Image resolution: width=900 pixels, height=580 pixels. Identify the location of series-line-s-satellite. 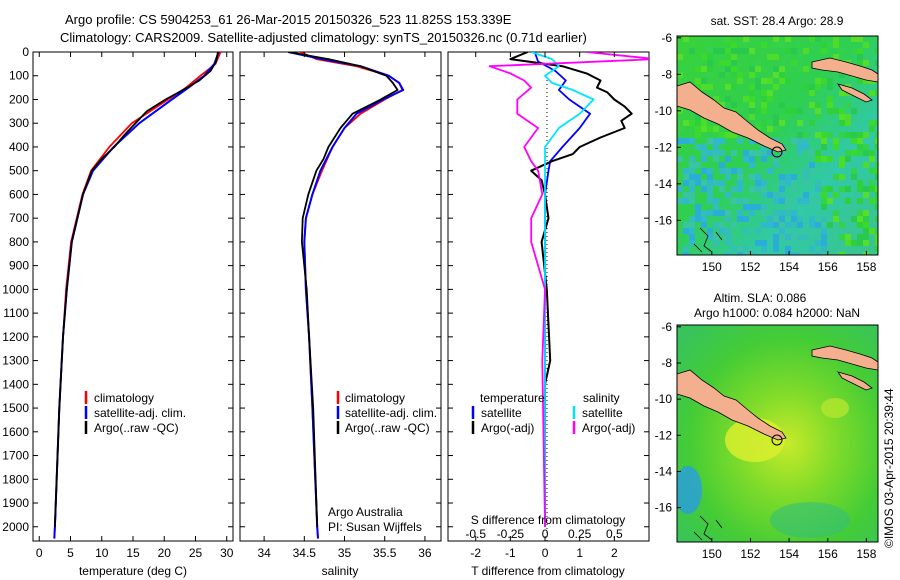
(562, 289).